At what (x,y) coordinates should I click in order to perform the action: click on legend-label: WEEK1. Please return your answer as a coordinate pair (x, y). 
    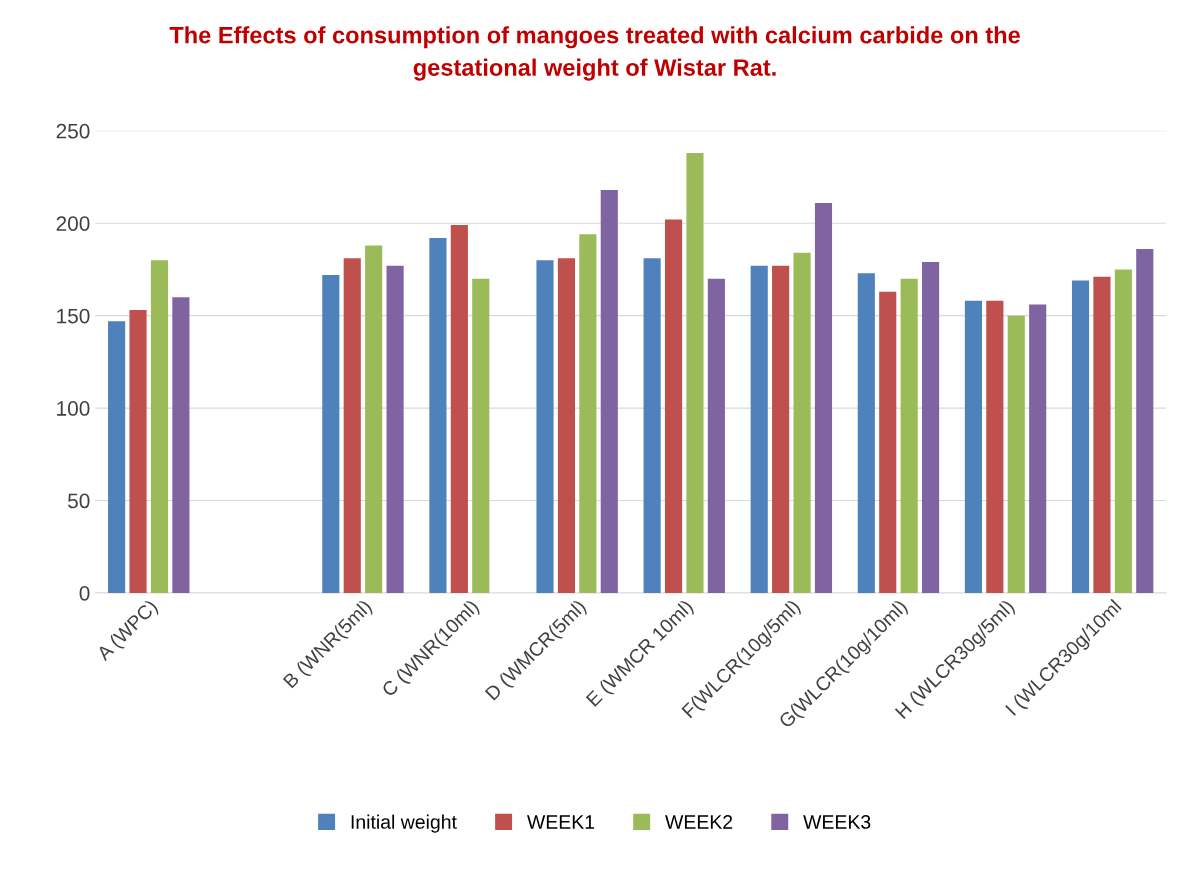
    Looking at the image, I should click on (561, 822).